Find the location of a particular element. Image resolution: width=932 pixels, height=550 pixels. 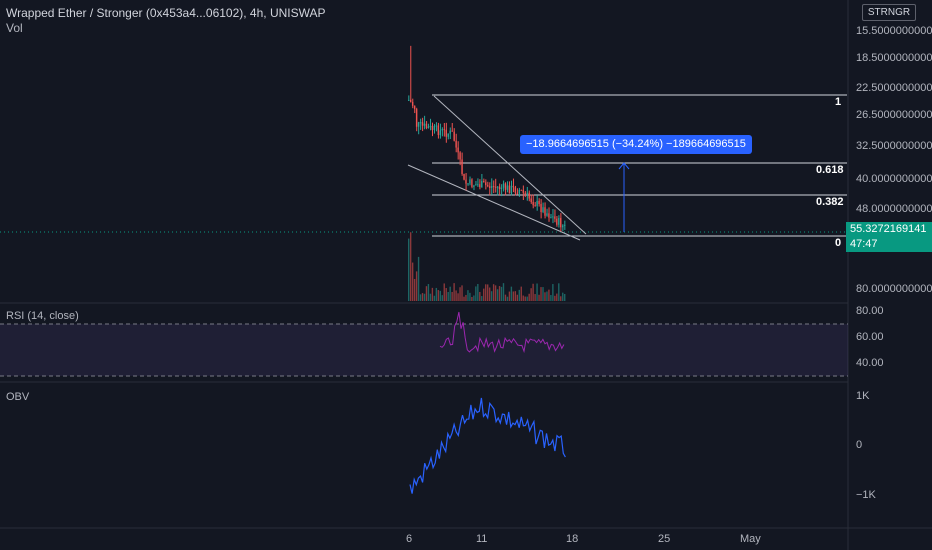

time-axis-label: May is located at coordinates (750, 539).